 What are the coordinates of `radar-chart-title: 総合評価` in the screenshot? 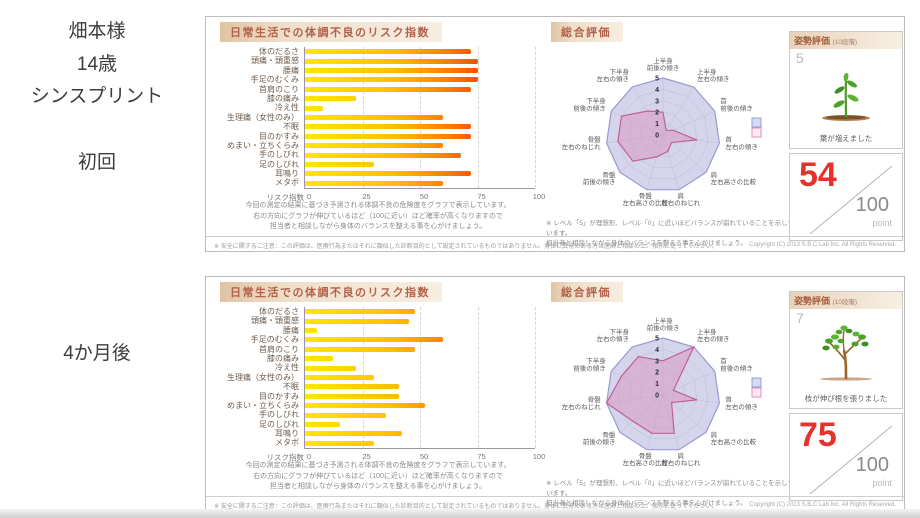 It's located at (587, 32).